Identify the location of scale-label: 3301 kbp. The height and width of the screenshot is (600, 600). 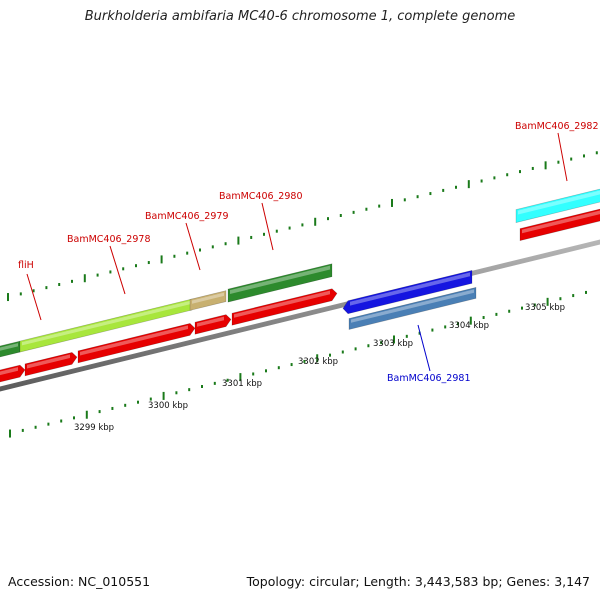
(242, 384).